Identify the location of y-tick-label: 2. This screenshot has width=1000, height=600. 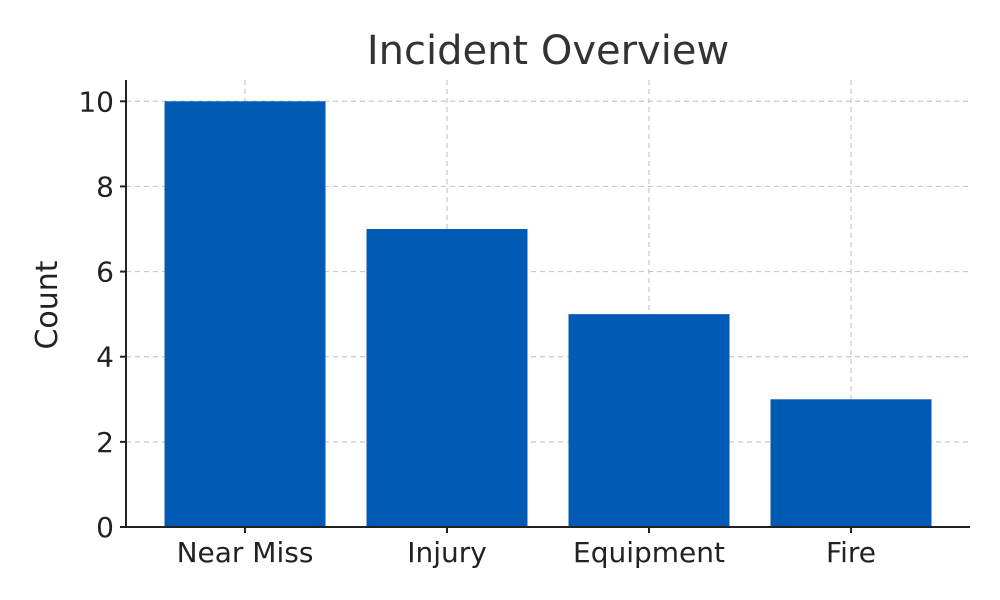
(105, 442).